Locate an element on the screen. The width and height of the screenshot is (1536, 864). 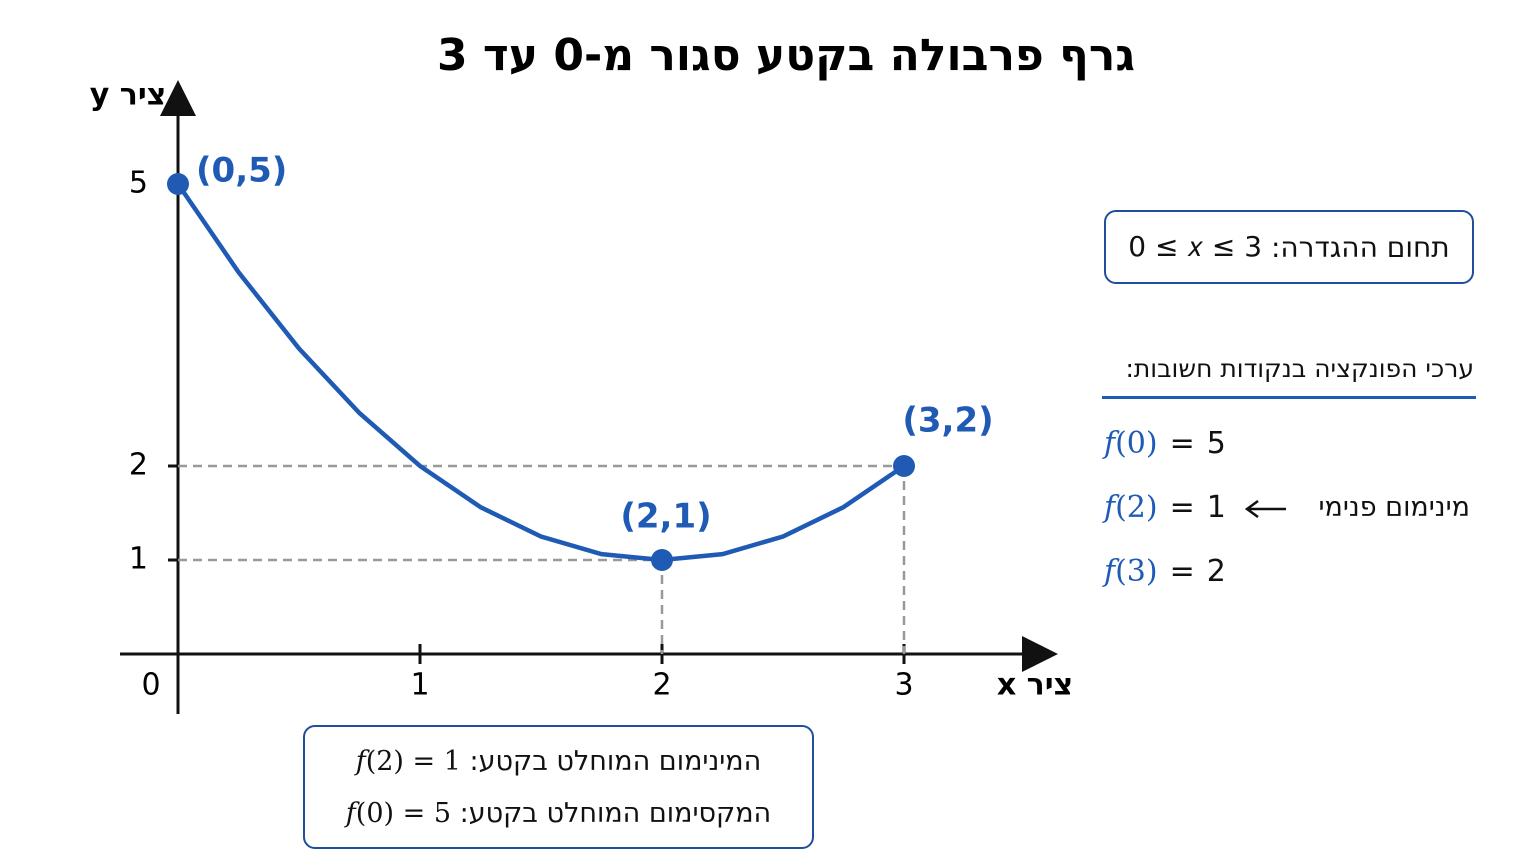
note-arrow is located at coordinates (1265, 509).